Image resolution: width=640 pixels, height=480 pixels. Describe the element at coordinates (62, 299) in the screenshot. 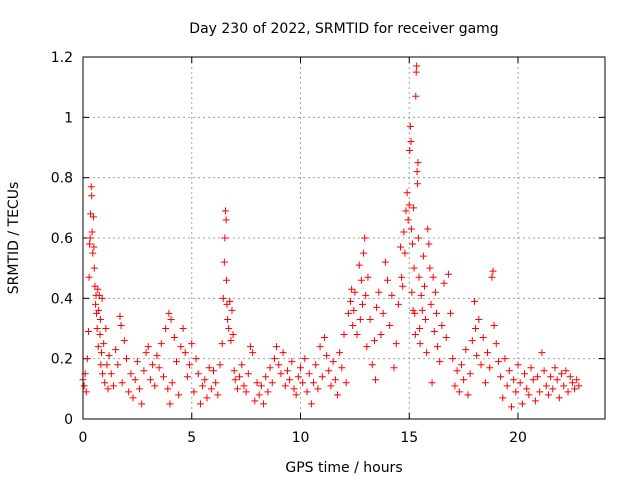

I see `y-tick-label: 0.4` at that location.